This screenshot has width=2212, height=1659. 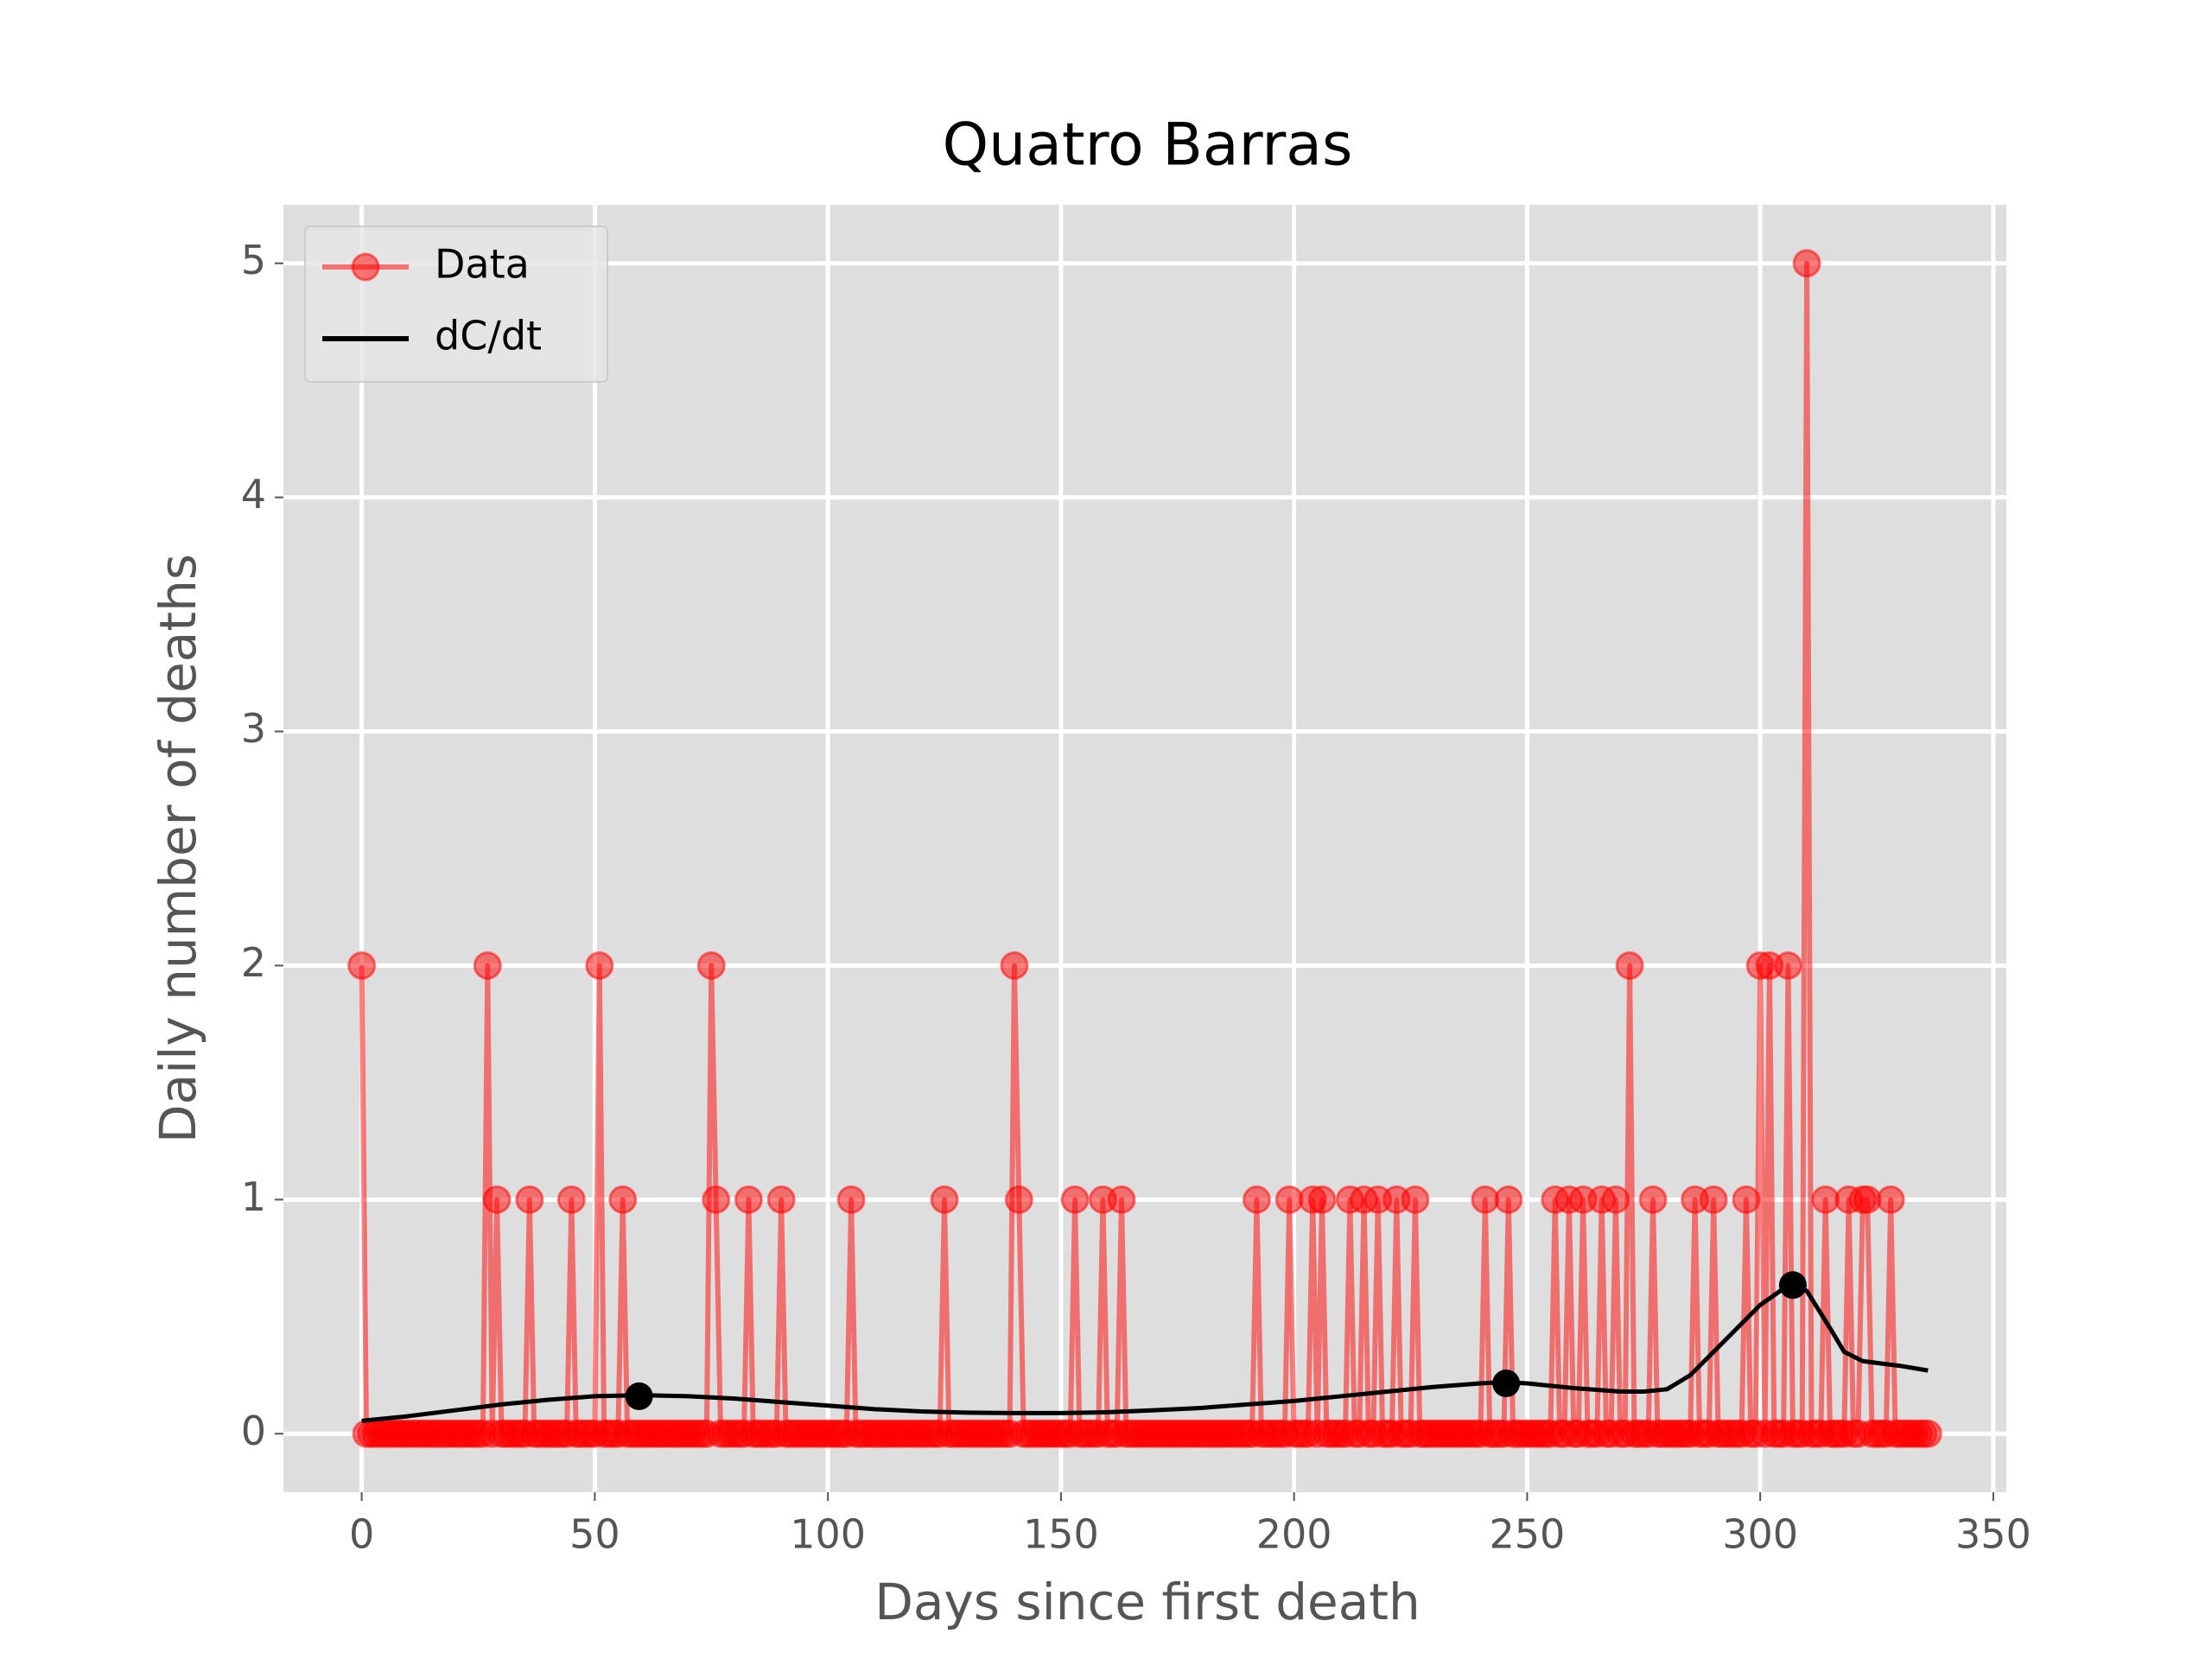 I want to click on legend-marker, so click(x=365, y=267).